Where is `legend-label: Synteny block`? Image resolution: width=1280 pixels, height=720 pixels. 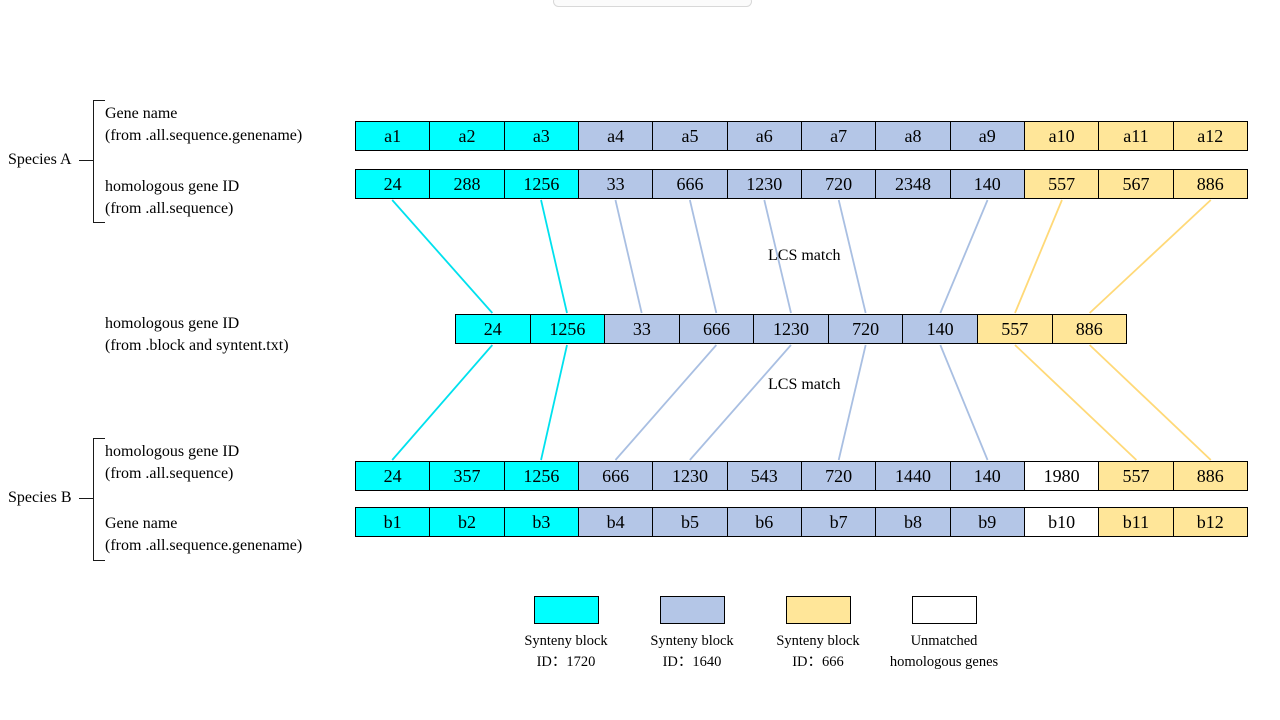 legend-label: Synteny block is located at coordinates (692, 641).